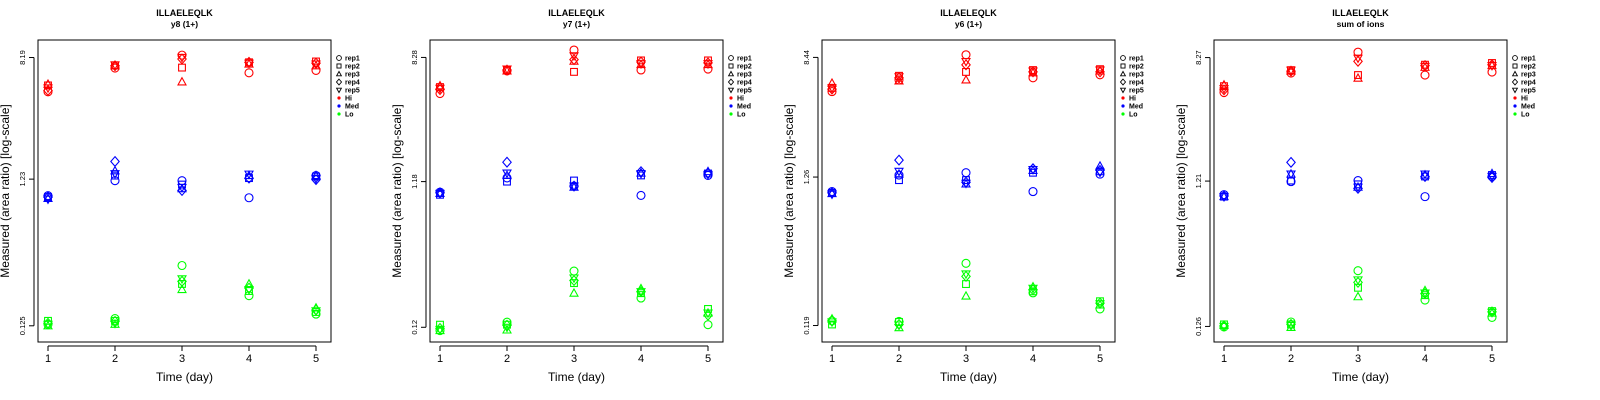 The height and width of the screenshot is (400, 1600). Describe the element at coordinates (1198, 57) in the screenshot. I see `y-tick-label: 8.27` at that location.